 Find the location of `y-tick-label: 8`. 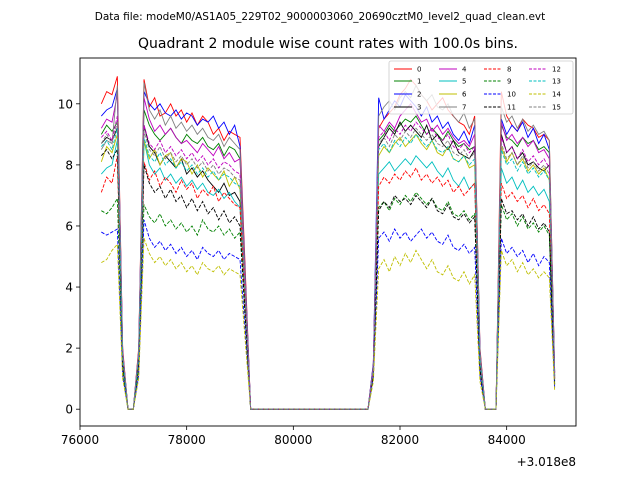

y-tick-label: 8 is located at coordinates (69, 165).